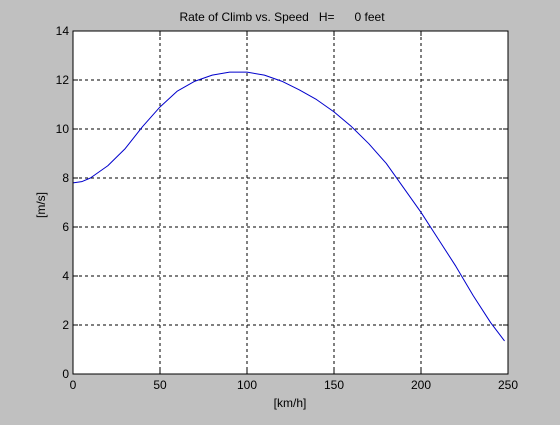 The height and width of the screenshot is (425, 560). Describe the element at coordinates (65, 374) in the screenshot. I see `y-tick-label: 0` at that location.